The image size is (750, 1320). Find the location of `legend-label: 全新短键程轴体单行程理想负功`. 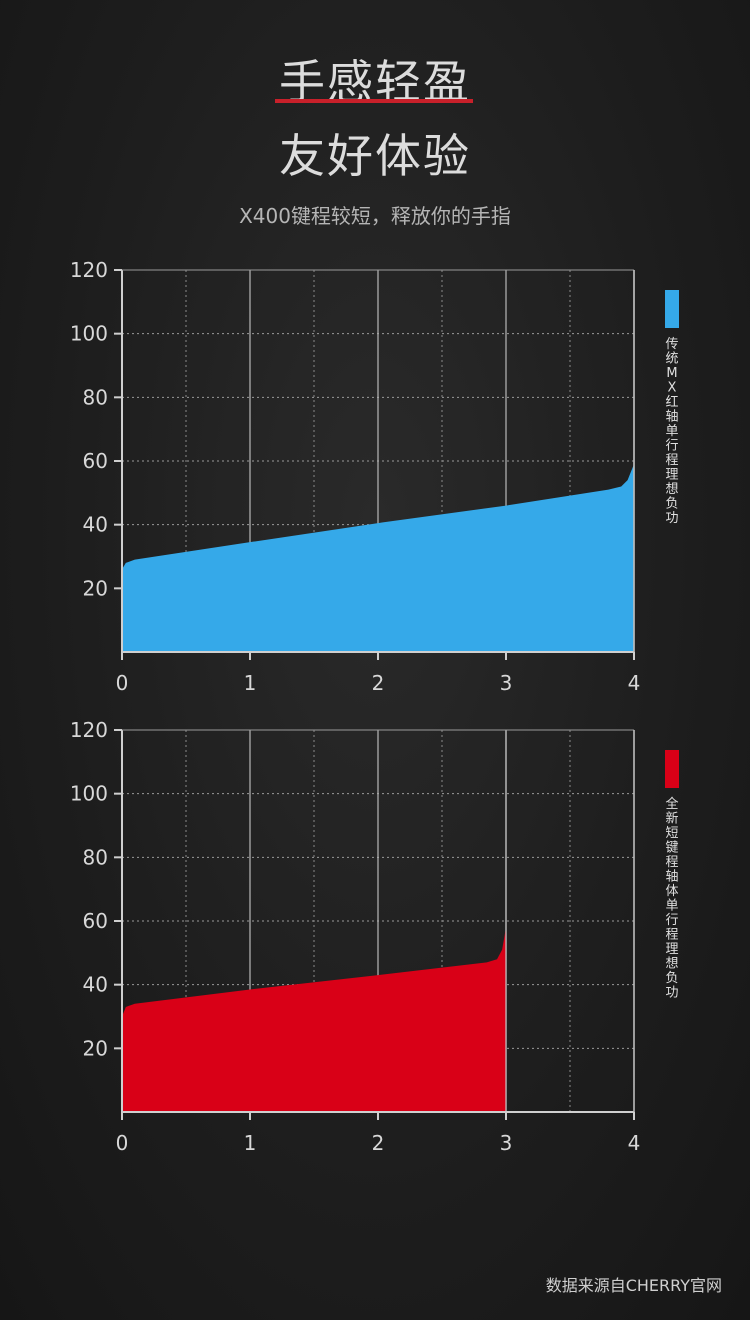

legend-label: 全新短键程轴体单行程理想负功 is located at coordinates (671, 898).